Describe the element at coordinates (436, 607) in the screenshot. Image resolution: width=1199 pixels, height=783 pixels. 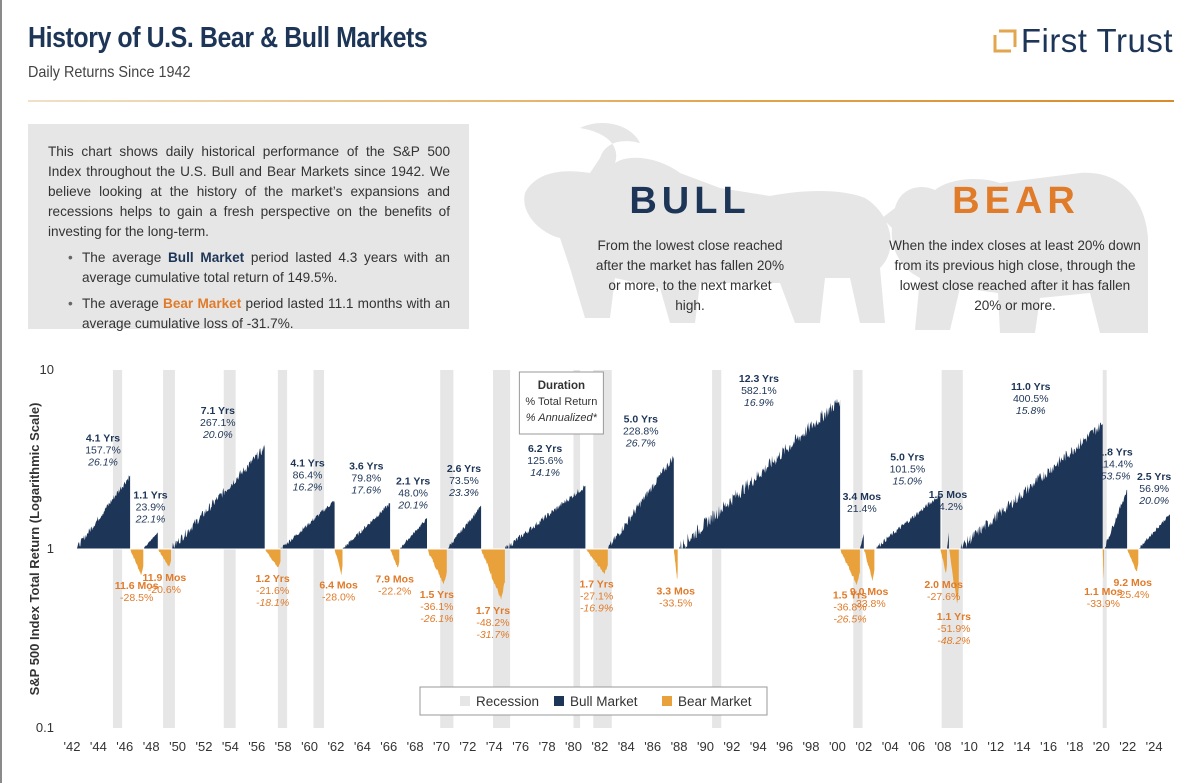
I see `bear-return-label: -36.1%` at that location.